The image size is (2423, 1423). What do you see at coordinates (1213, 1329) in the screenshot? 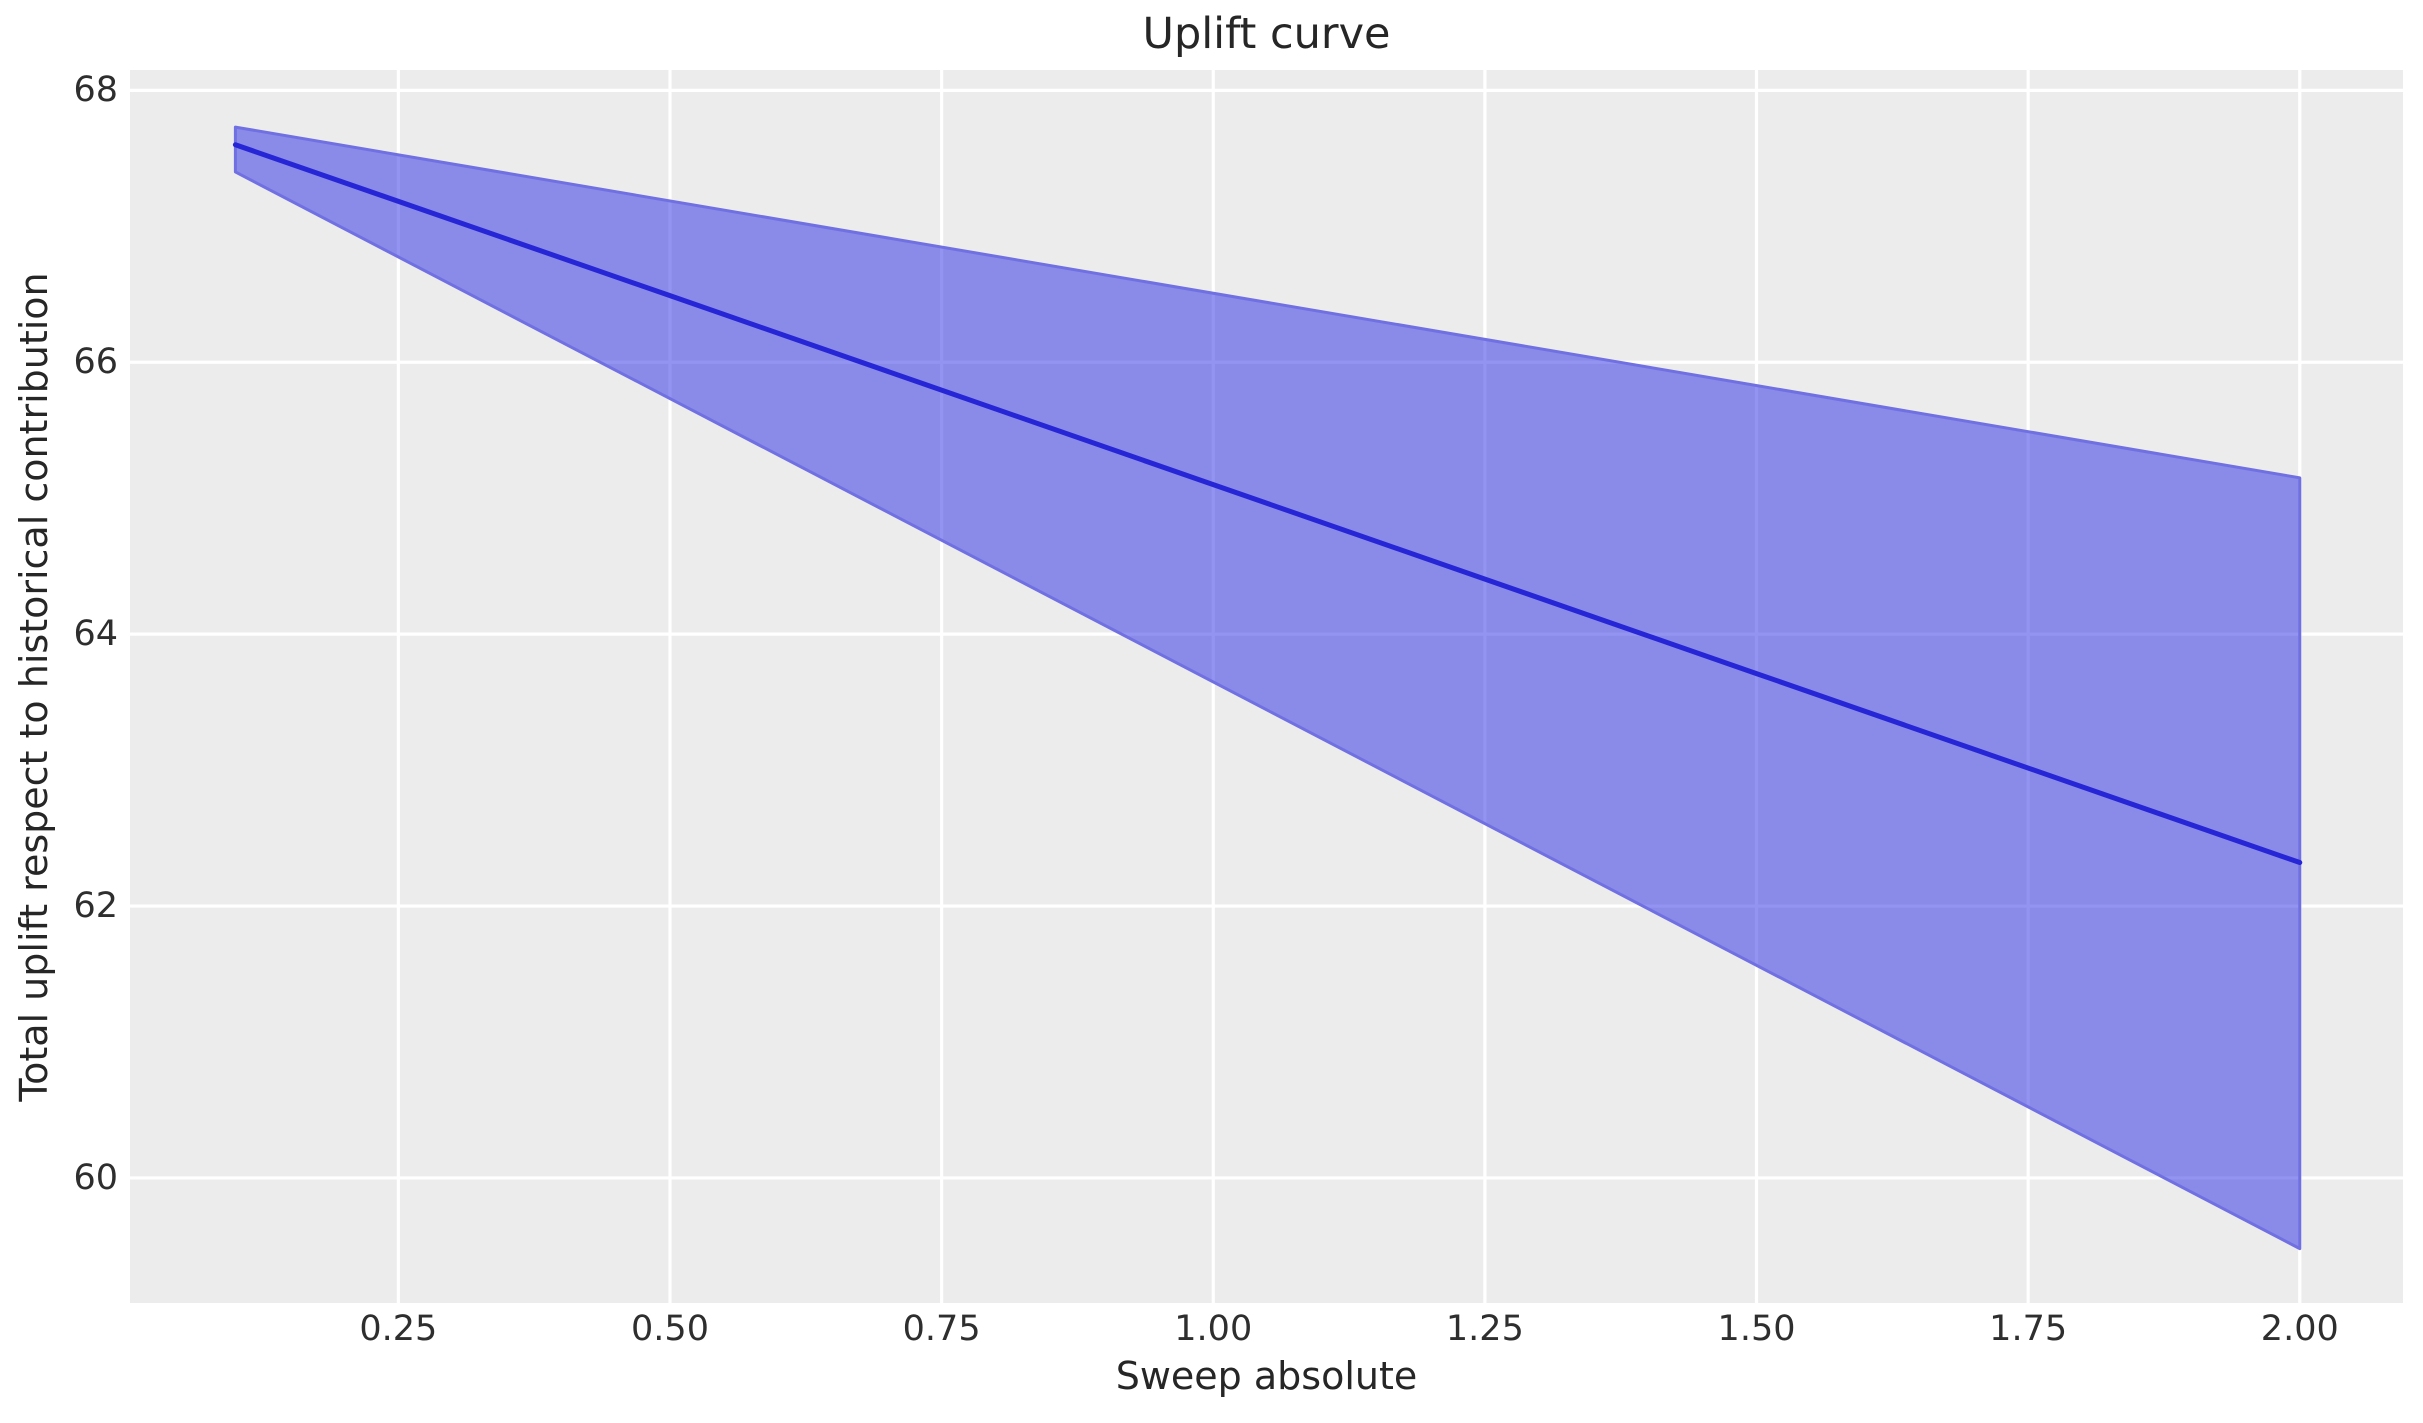
I see `x-tick-label: 1.00` at bounding box center [1213, 1329].